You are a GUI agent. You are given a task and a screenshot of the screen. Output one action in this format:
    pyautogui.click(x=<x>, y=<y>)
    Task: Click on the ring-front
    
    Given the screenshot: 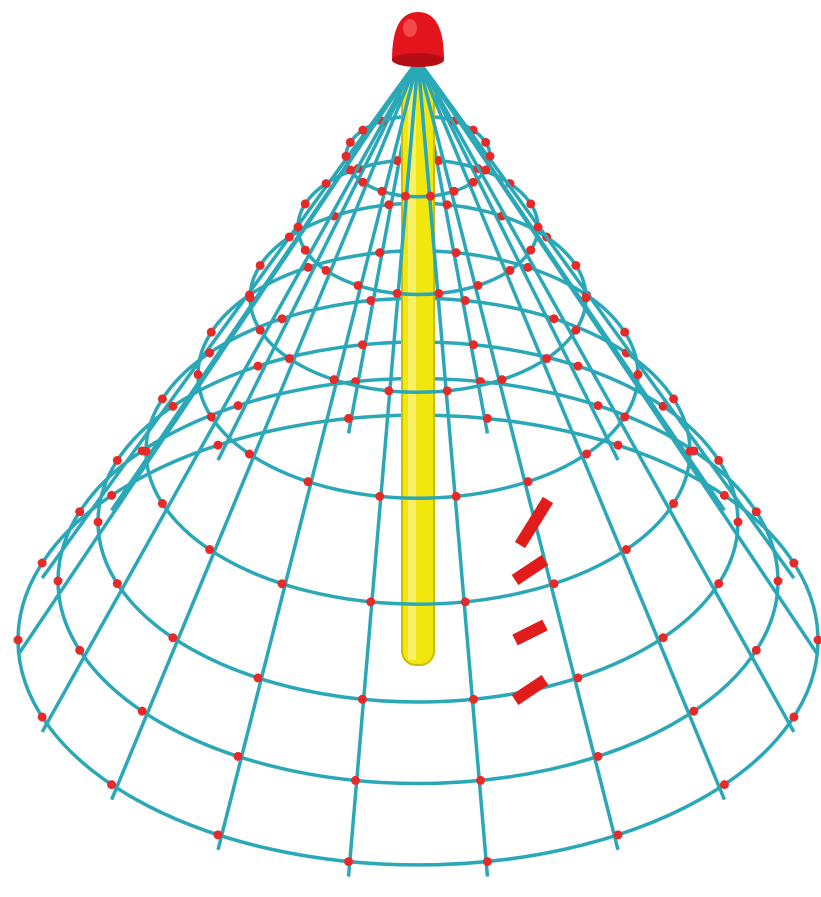 What is the action you would take?
    pyautogui.click(x=418, y=261)
    